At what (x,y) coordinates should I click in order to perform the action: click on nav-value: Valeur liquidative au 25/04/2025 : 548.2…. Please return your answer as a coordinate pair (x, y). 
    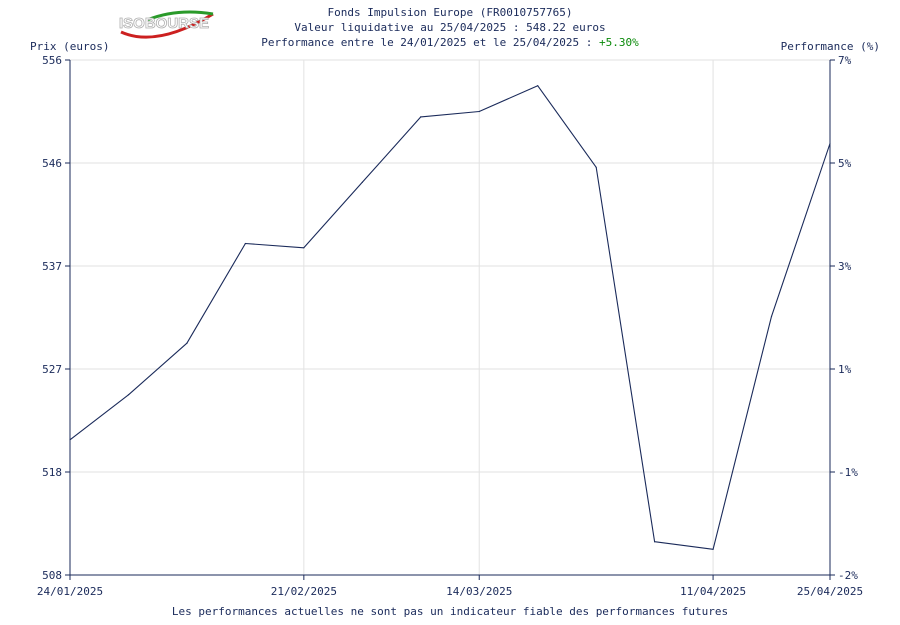
    Looking at the image, I should click on (450, 27).